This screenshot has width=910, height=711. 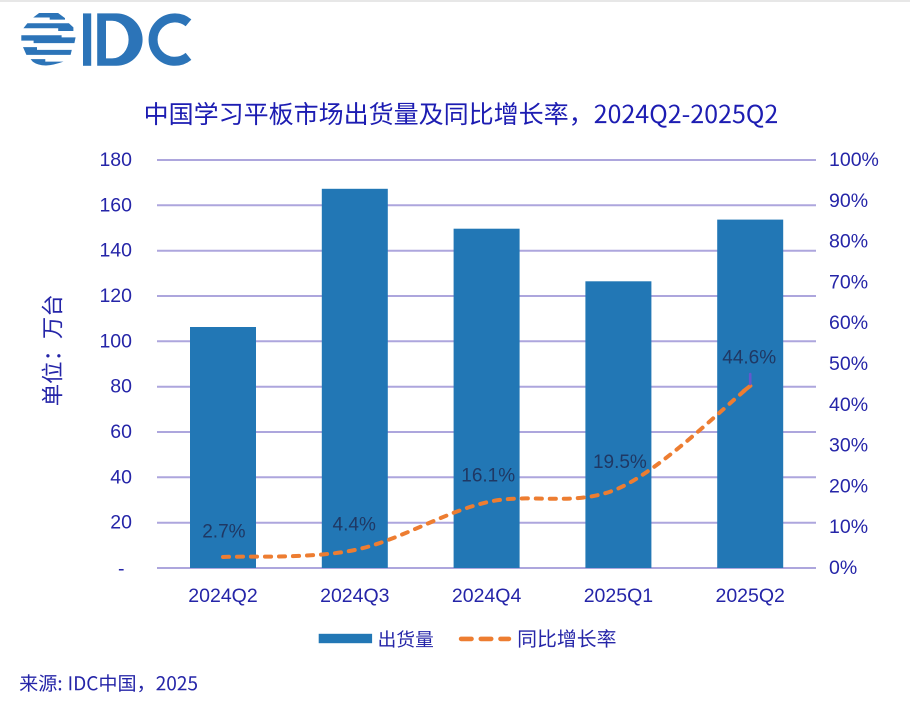 What do you see at coordinates (848, 323) in the screenshot?
I see `svg-text: 60%` at bounding box center [848, 323].